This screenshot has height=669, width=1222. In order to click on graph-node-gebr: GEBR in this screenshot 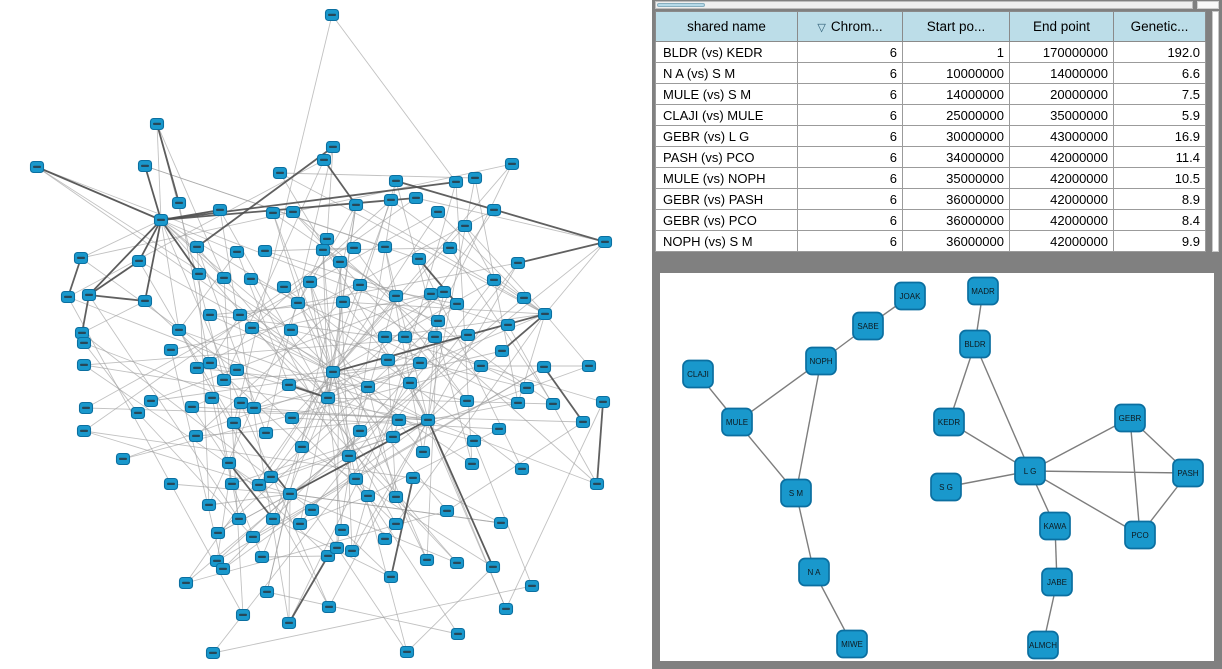, I will do `click(1130, 418)`.